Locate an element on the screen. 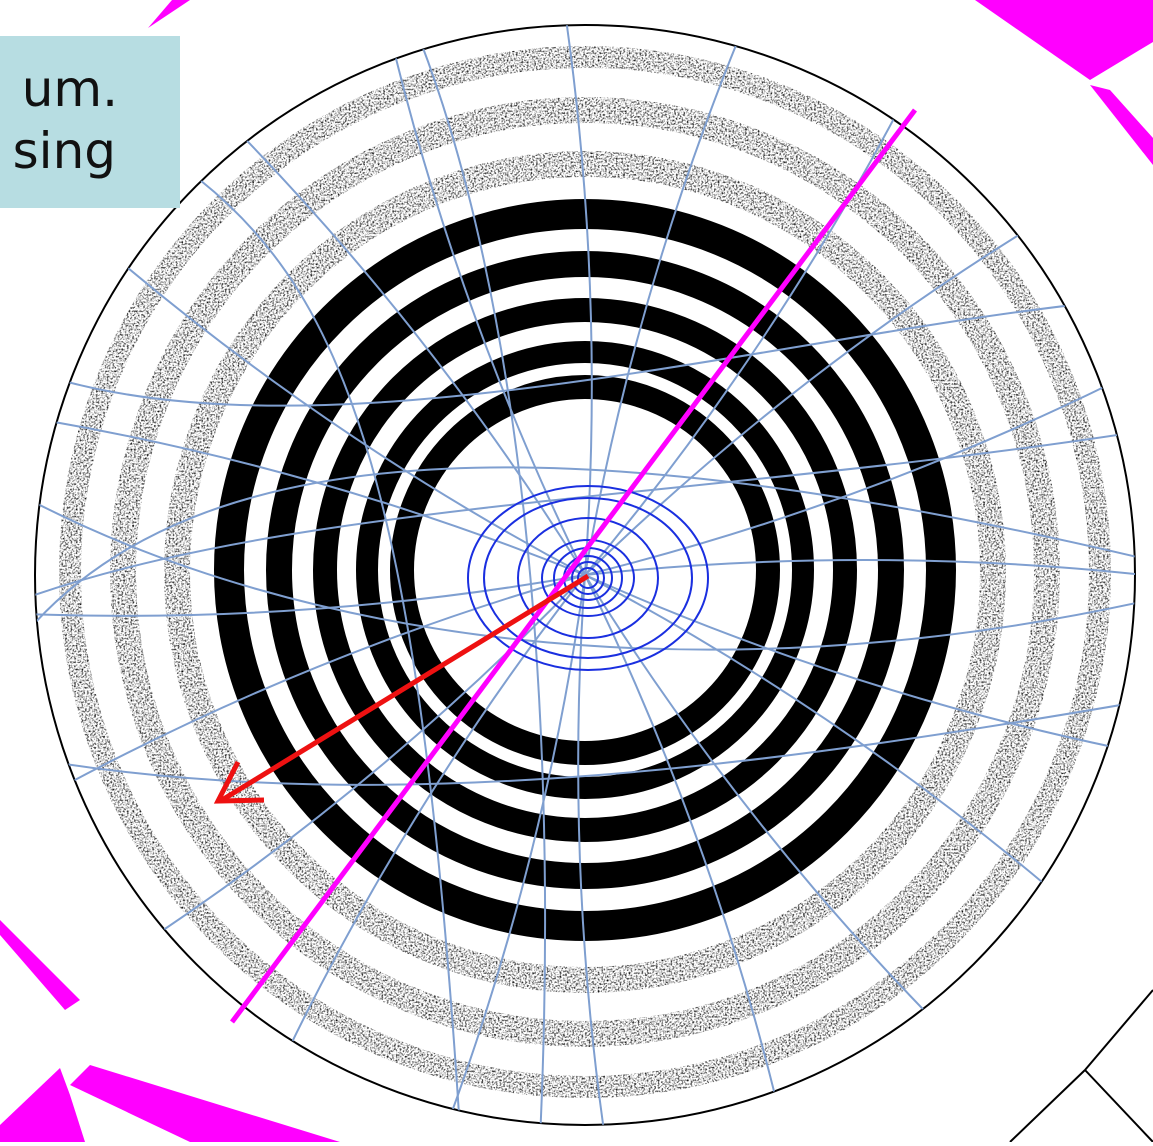 The height and width of the screenshot is (1146, 1153). arrow-shaft is located at coordinates (405, 688).